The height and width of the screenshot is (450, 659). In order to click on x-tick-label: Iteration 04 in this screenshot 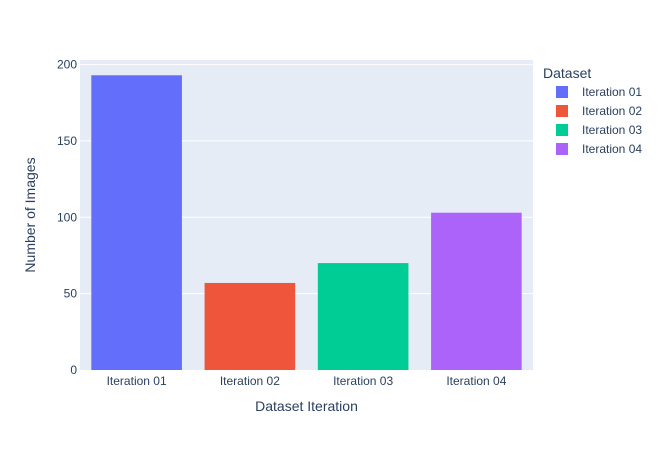, I will do `click(476, 381)`.